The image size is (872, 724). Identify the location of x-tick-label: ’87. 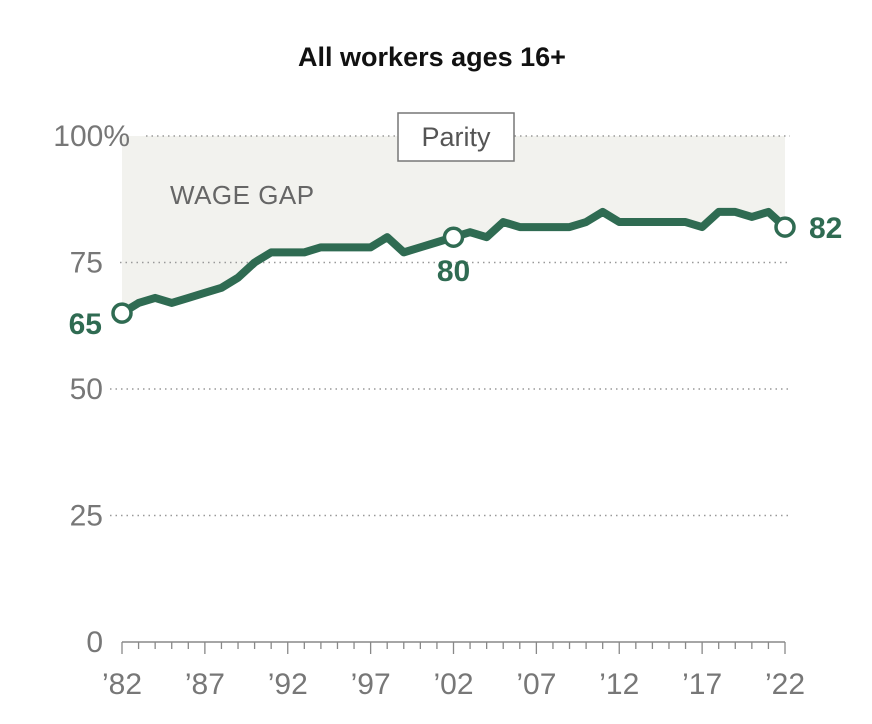
(205, 684).